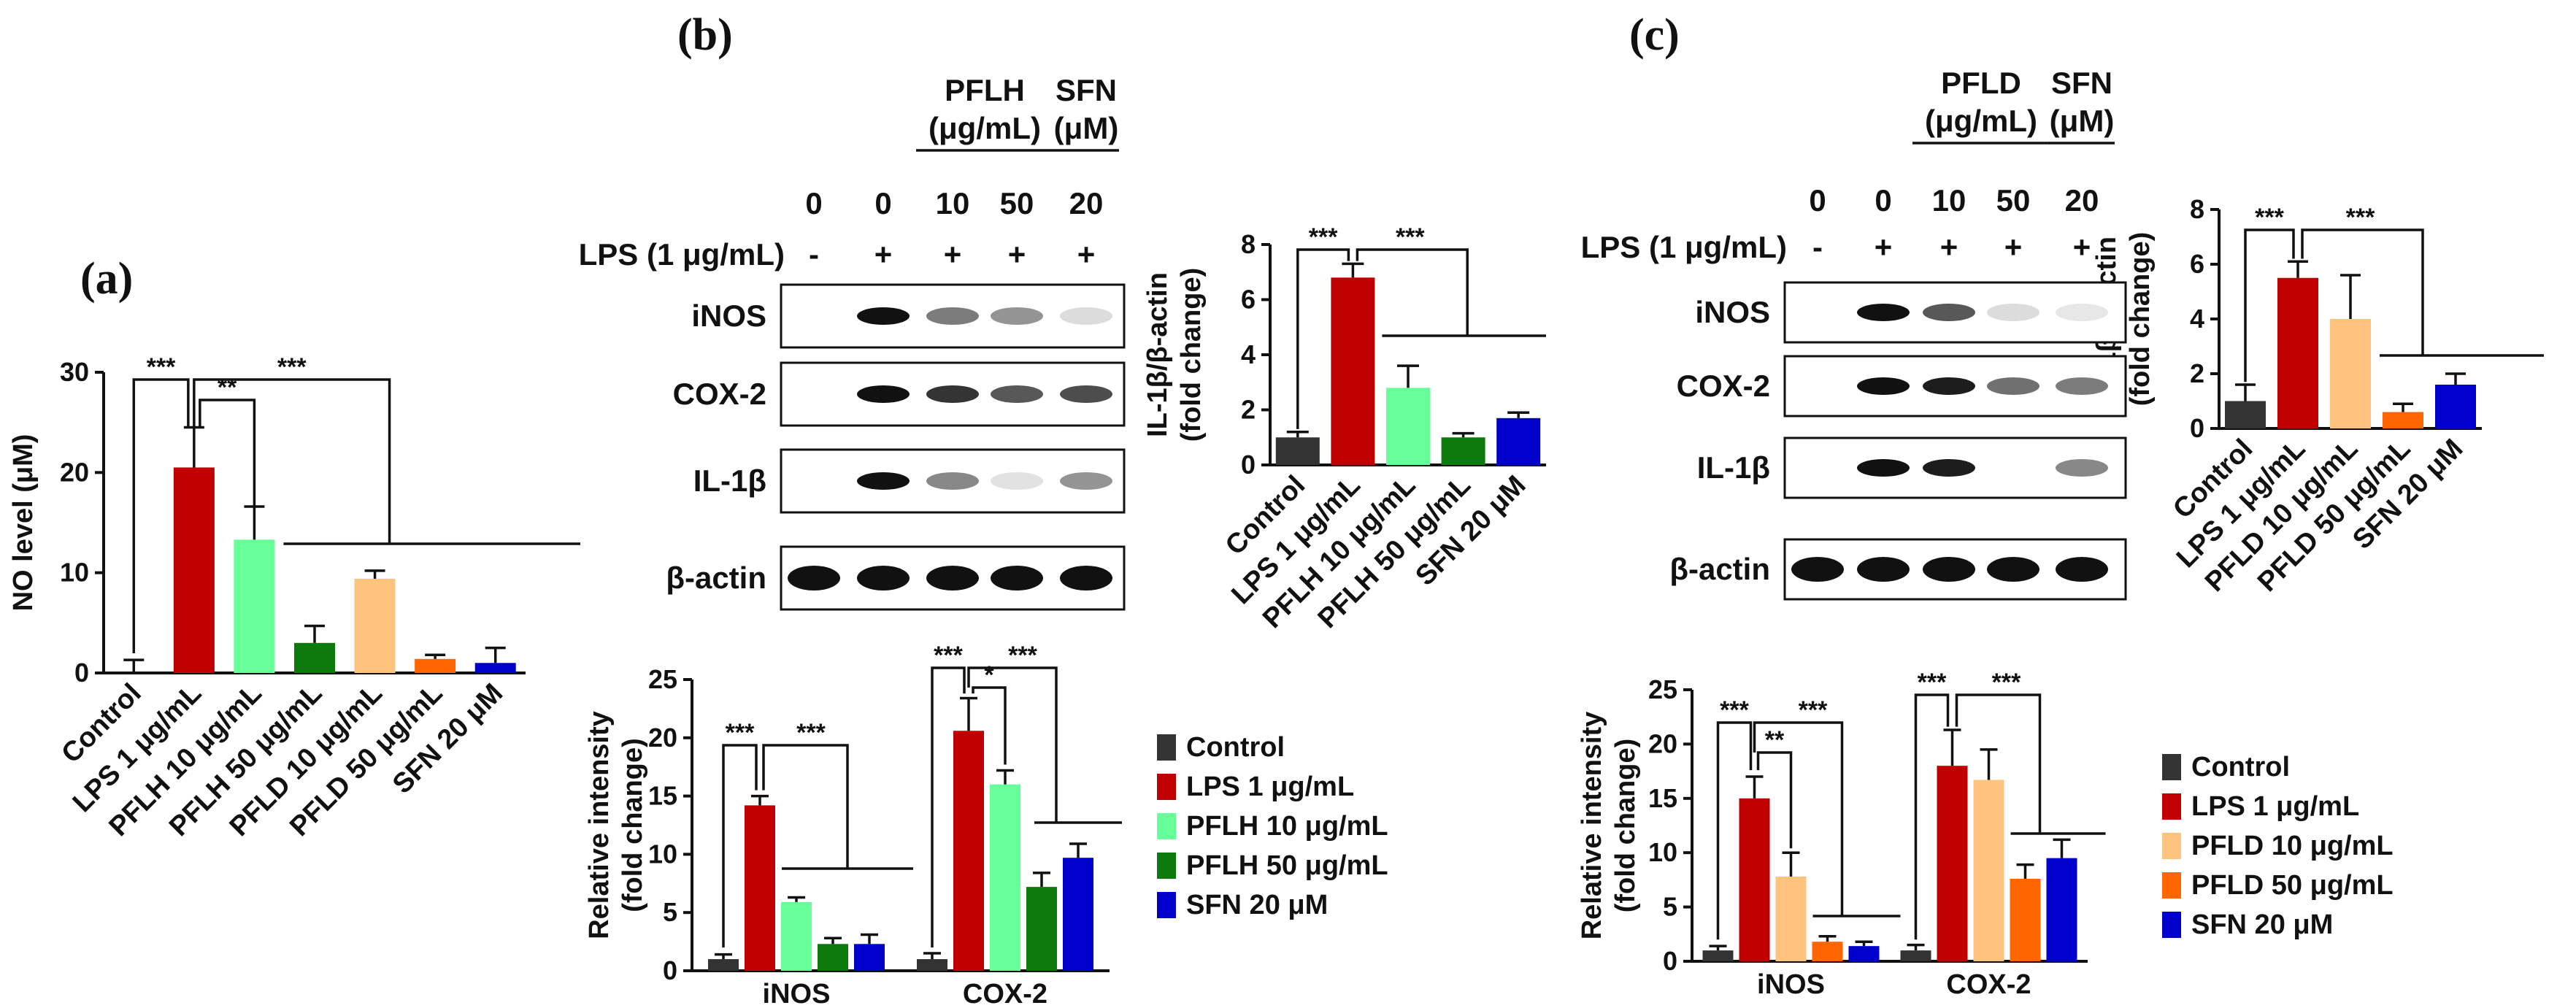 The height and width of the screenshot is (1008, 2576). I want to click on blot-c-dose-label: 50, so click(2013, 200).